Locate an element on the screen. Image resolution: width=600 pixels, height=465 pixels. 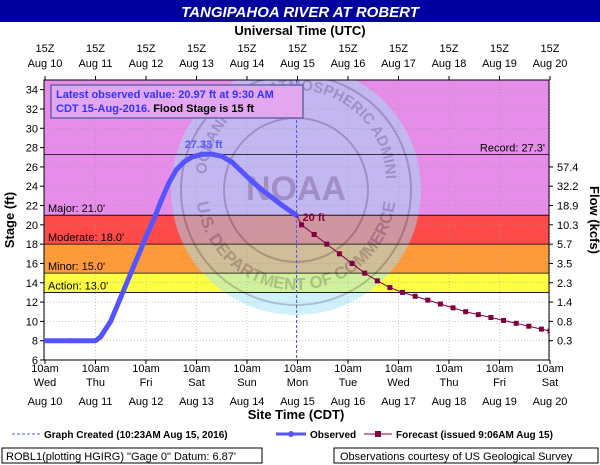
y-tick-label: 28 is located at coordinates (32, 149).